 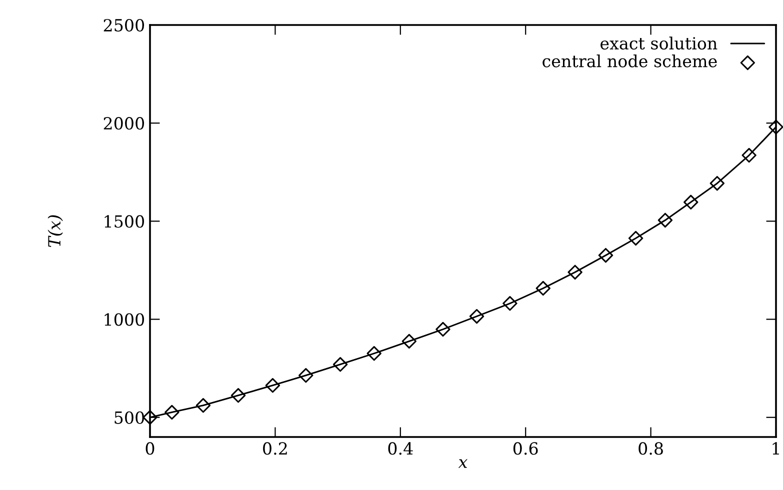 I want to click on x-tick-label: 0.2, so click(x=275, y=448).